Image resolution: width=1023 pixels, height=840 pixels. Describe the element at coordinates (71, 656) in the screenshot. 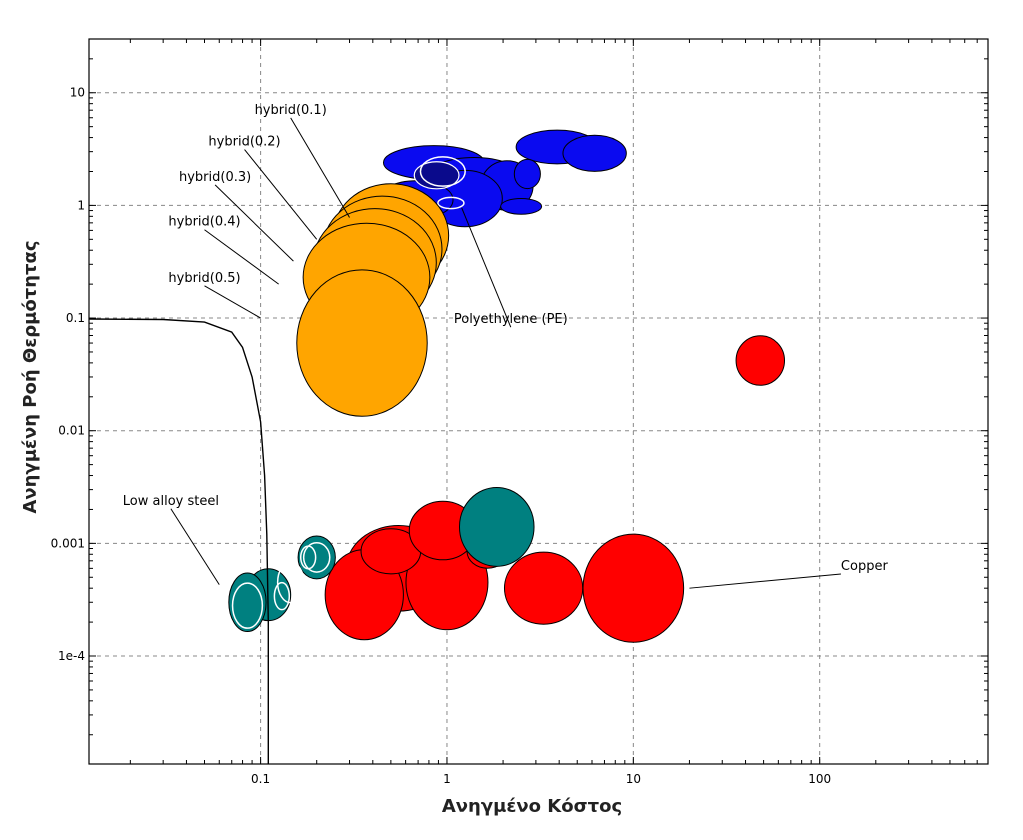

I see `y-tick-label: 1e-4` at that location.